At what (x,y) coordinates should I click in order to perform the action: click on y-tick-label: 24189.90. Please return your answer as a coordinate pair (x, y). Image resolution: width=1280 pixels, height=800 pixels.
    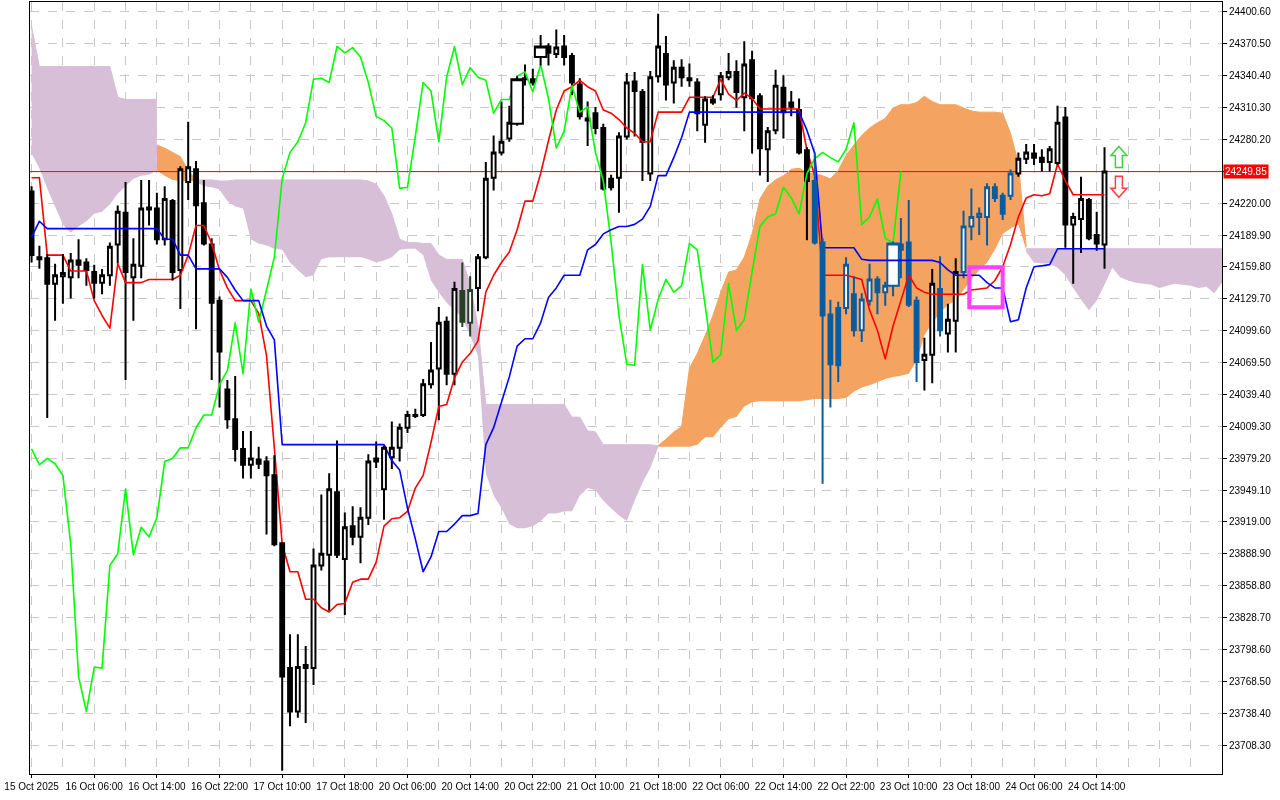
    Looking at the image, I should click on (1250, 235).